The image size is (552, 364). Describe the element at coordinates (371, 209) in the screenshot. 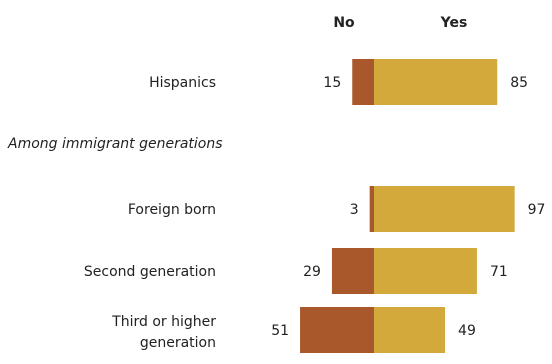

I see `bar-no-foreign-born` at that location.